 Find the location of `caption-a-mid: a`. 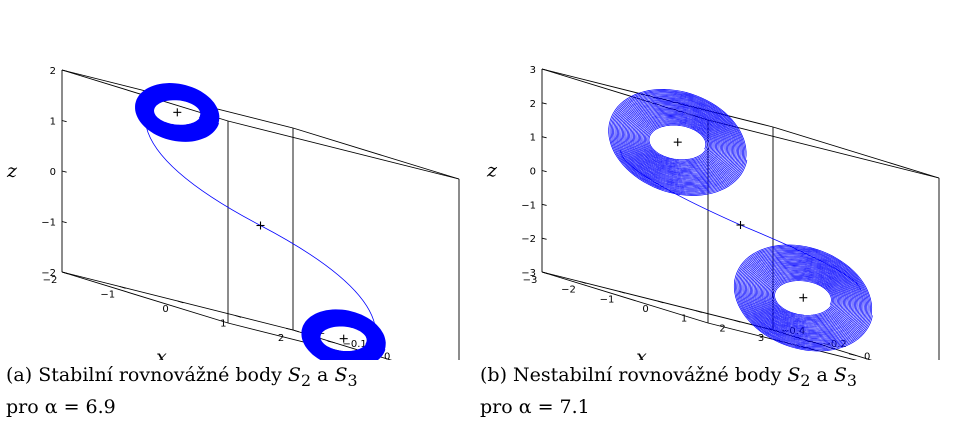

caption-a-mid: a is located at coordinates (323, 375).